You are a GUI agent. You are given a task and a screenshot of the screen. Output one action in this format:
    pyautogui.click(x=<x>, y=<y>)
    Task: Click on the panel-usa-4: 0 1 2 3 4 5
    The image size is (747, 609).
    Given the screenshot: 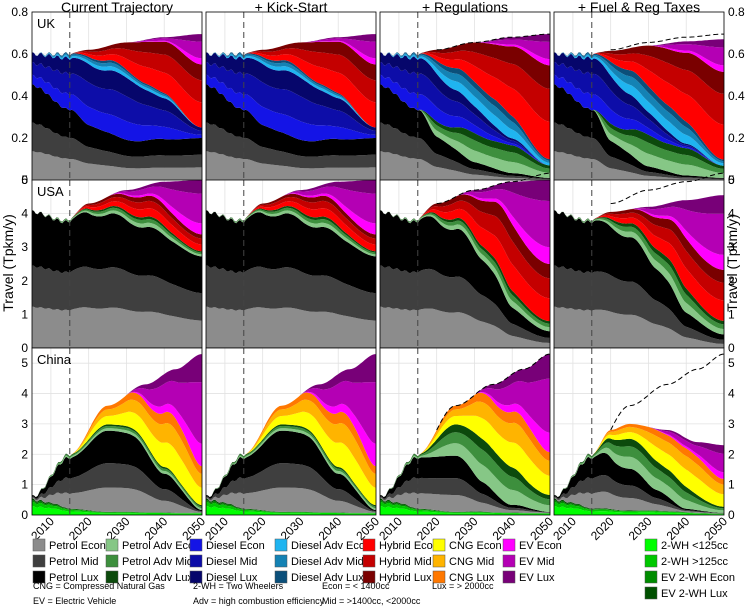 What is the action you would take?
    pyautogui.click(x=644, y=263)
    